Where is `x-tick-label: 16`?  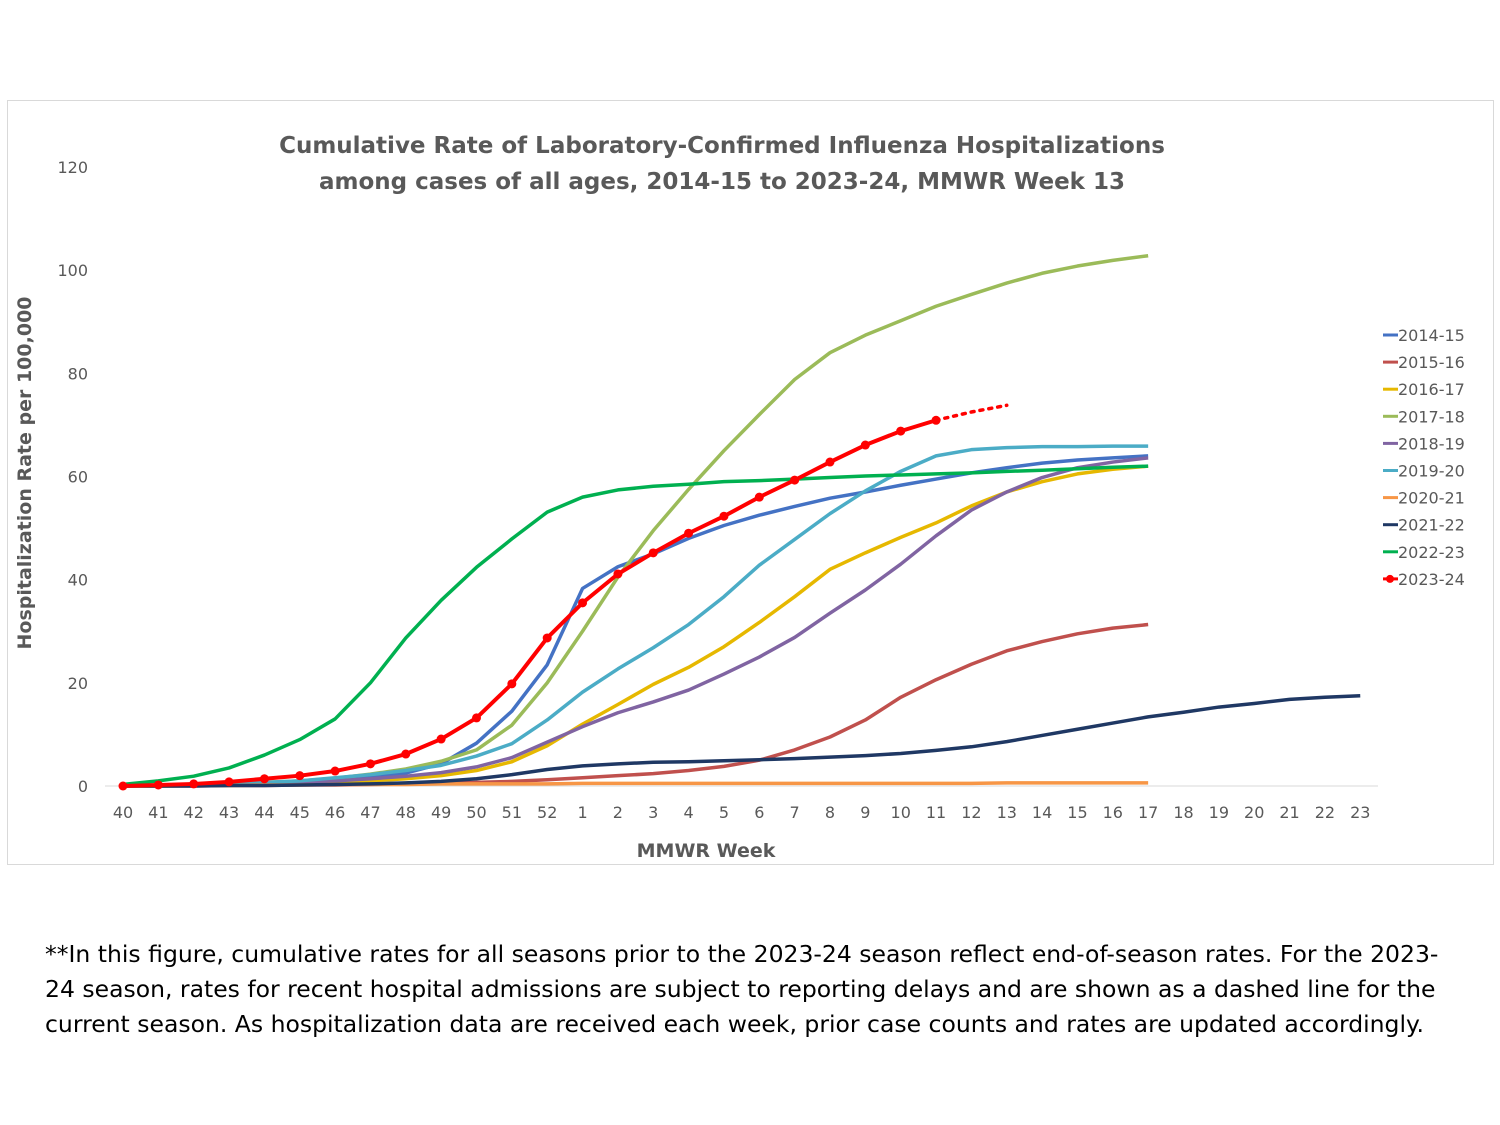 x-tick-label: 16 is located at coordinates (1113, 812).